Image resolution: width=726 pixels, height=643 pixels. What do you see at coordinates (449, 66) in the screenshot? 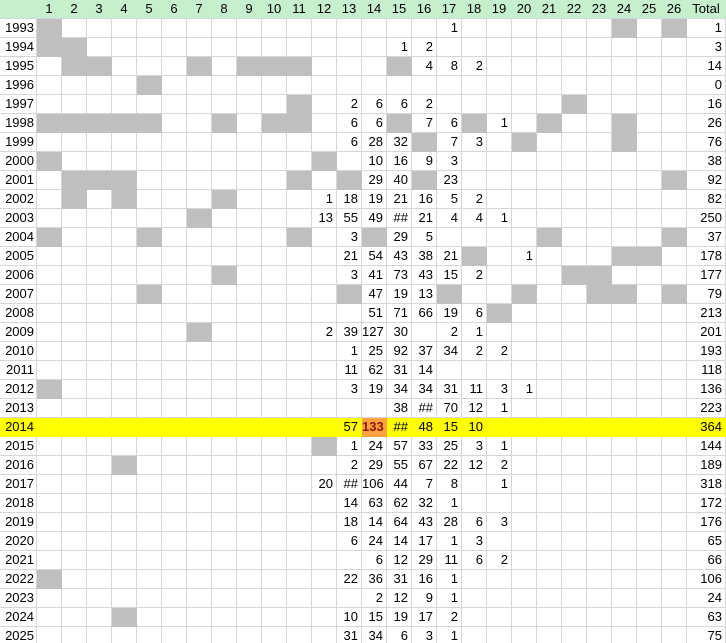
I see `cell-1995-17: 8` at bounding box center [449, 66].